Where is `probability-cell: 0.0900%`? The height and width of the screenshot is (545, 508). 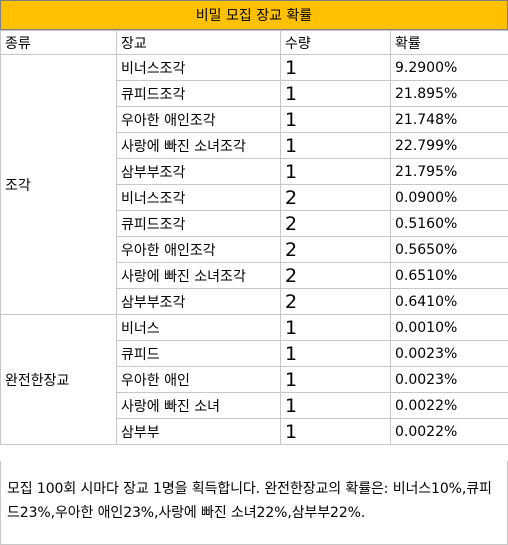 probability-cell: 0.0900% is located at coordinates (449, 197).